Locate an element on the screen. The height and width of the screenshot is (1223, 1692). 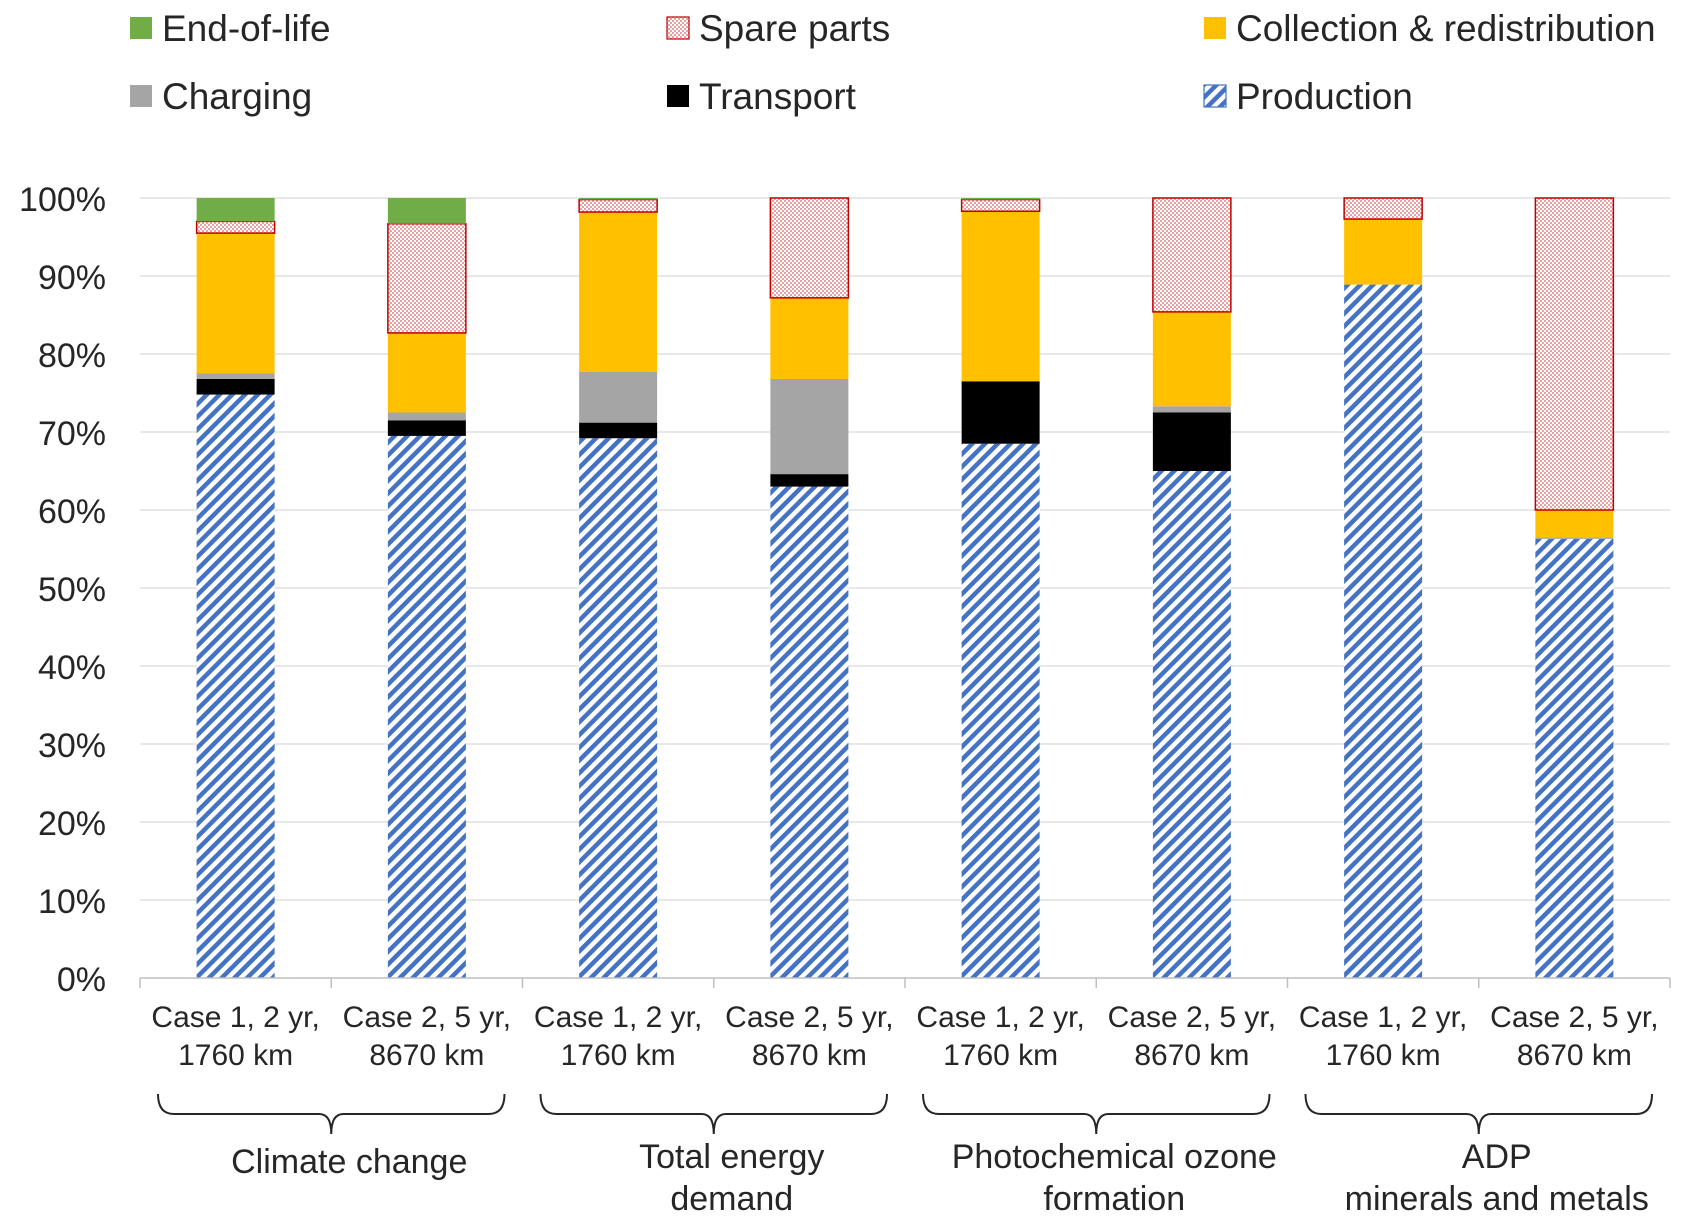
legend-swatch-production is located at coordinates (1215, 96).